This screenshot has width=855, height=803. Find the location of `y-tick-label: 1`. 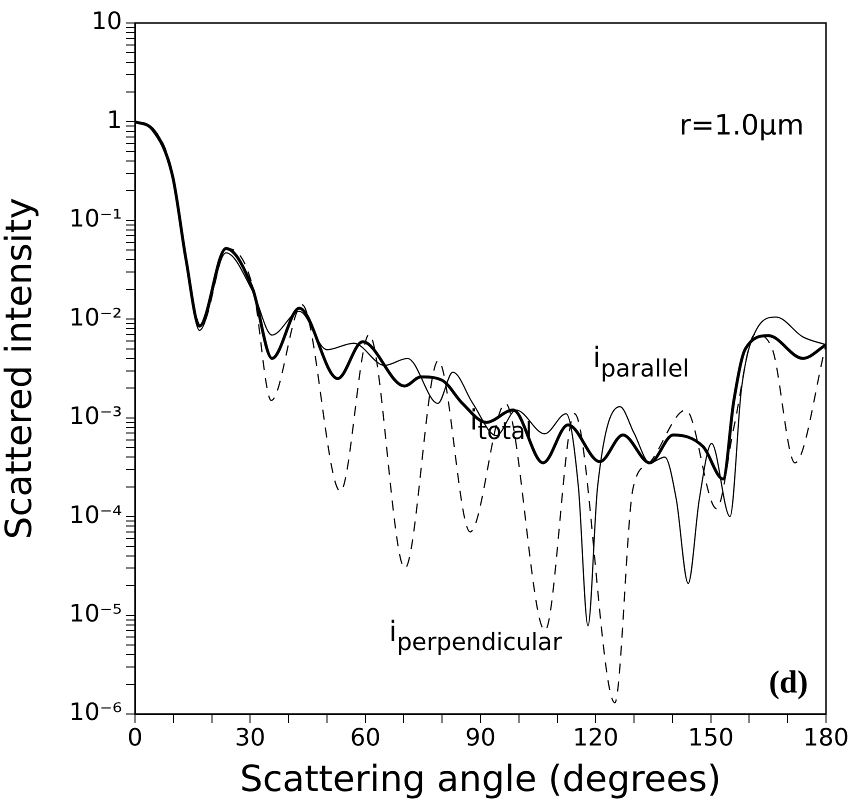

y-tick-label: 1 is located at coordinates (114, 120).